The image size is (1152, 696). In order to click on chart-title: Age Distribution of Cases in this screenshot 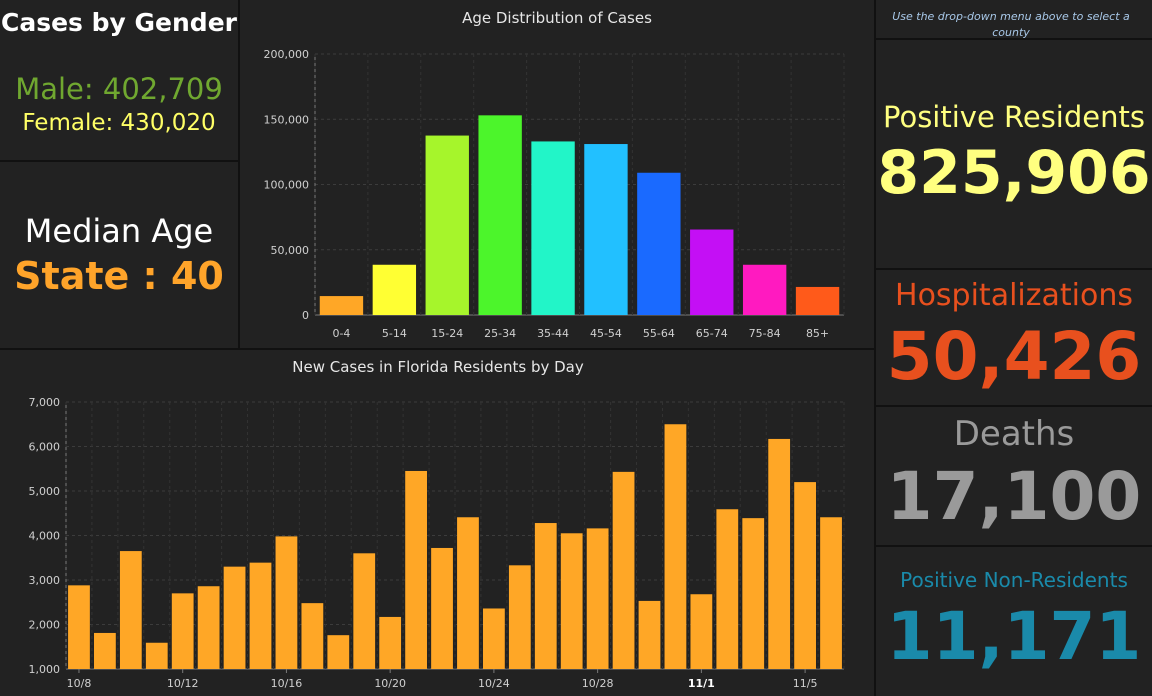, I will do `click(557, 18)`.